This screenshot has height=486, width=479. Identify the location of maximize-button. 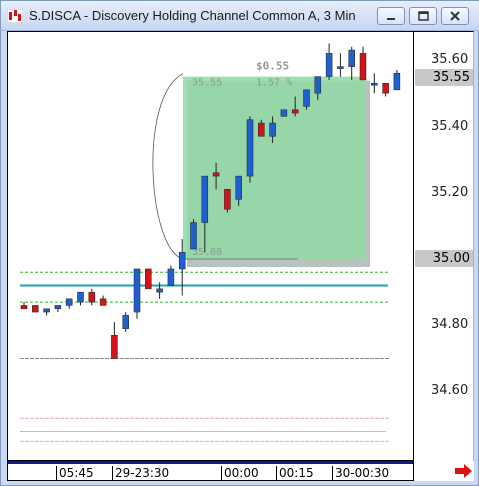
(423, 16).